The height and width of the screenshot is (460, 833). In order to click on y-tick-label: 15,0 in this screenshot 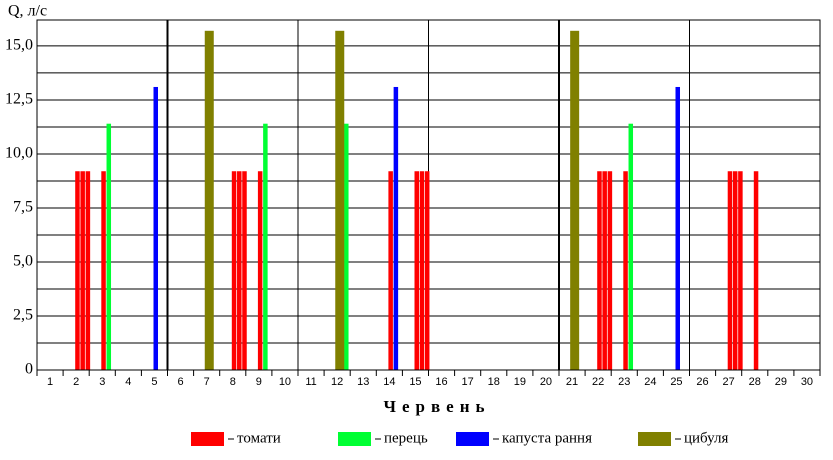, I will do `click(19, 45)`.